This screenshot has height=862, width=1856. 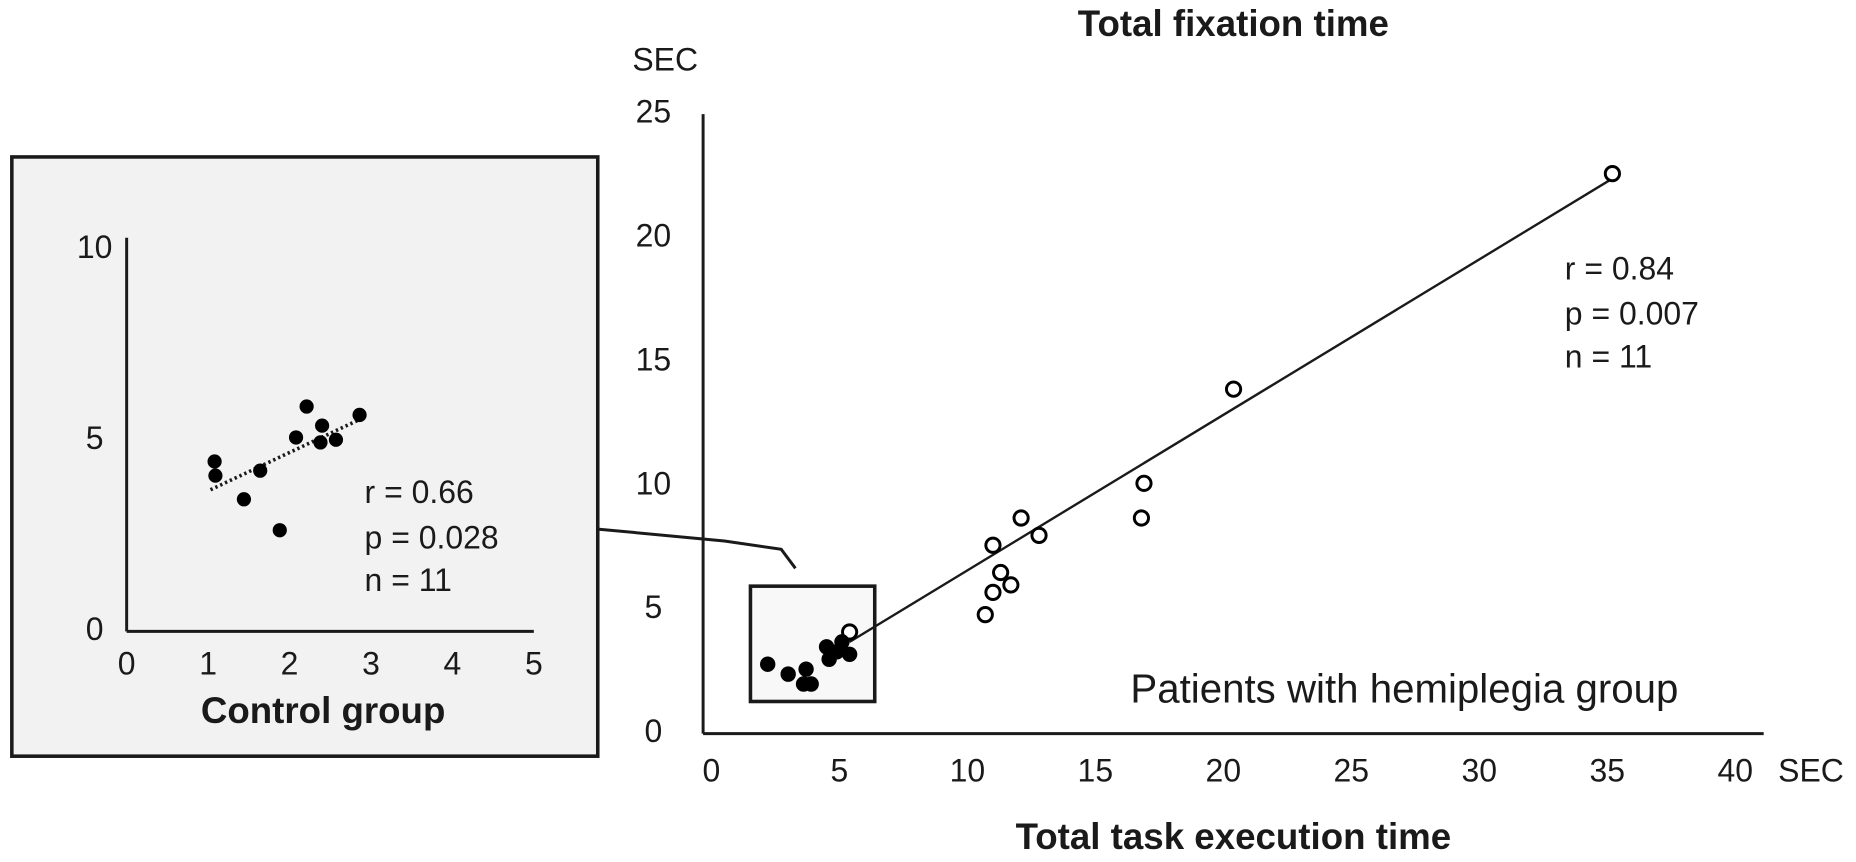 What do you see at coordinates (1619, 269) in the screenshot?
I see `annotation: r = 0.84` at bounding box center [1619, 269].